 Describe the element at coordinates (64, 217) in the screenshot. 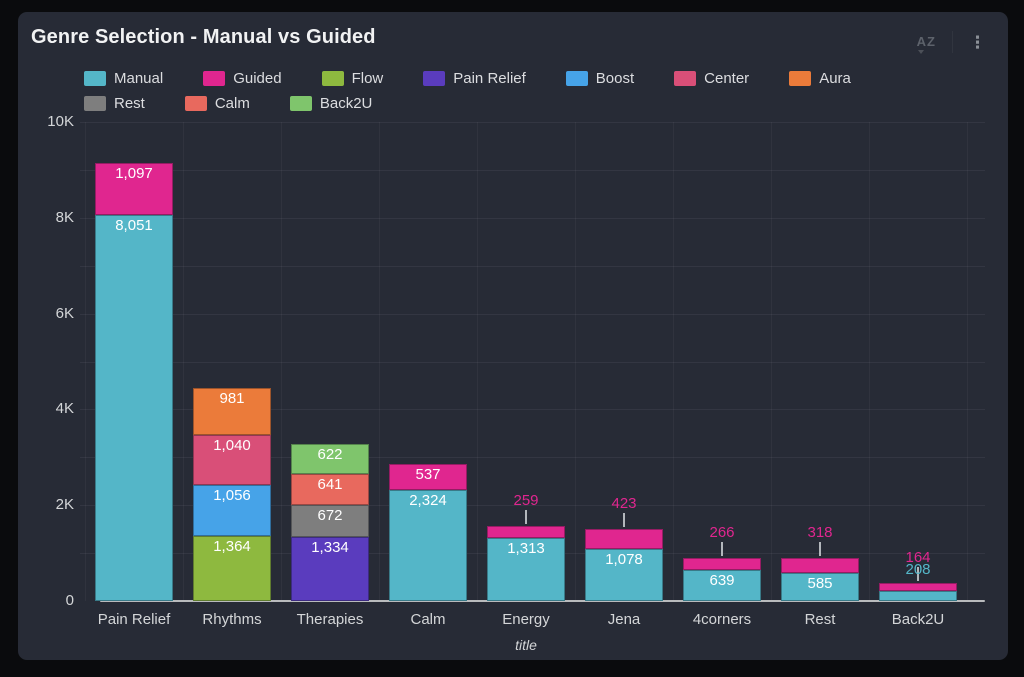

I see `y-axis-tick-label: 8K` at that location.